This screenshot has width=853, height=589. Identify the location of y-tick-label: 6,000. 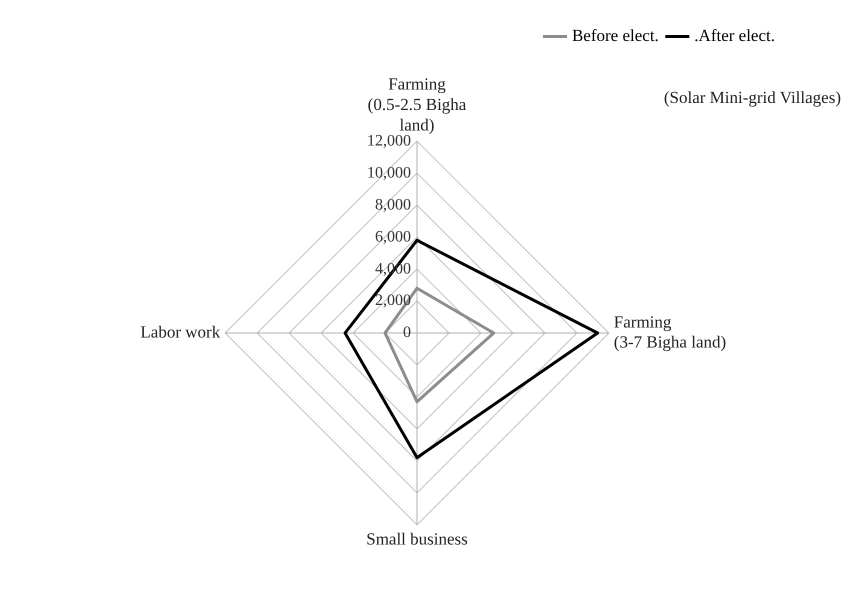
(393, 237).